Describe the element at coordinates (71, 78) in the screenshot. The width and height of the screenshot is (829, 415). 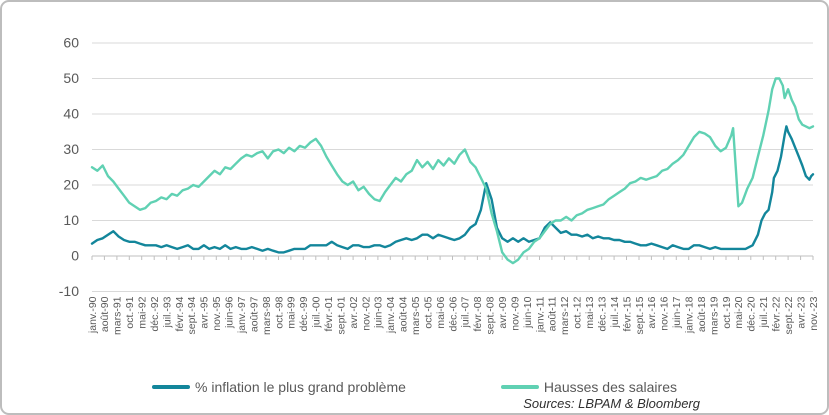
I see `y-tick-label: 50` at that location.